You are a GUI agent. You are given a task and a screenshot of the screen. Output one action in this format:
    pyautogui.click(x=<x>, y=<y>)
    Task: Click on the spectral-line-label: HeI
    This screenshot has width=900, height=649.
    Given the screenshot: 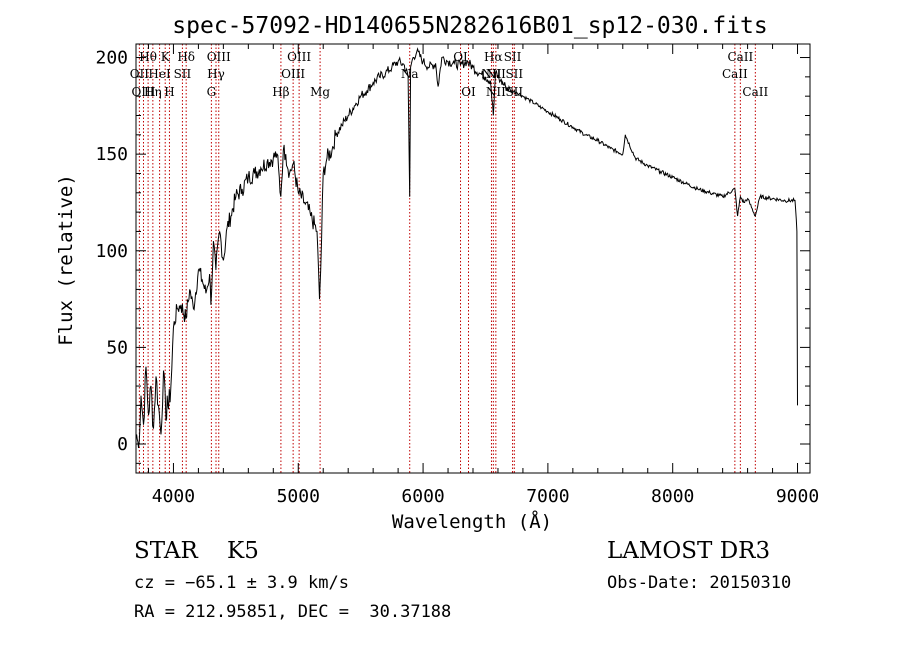 What is the action you would take?
    pyautogui.click(x=159, y=74)
    